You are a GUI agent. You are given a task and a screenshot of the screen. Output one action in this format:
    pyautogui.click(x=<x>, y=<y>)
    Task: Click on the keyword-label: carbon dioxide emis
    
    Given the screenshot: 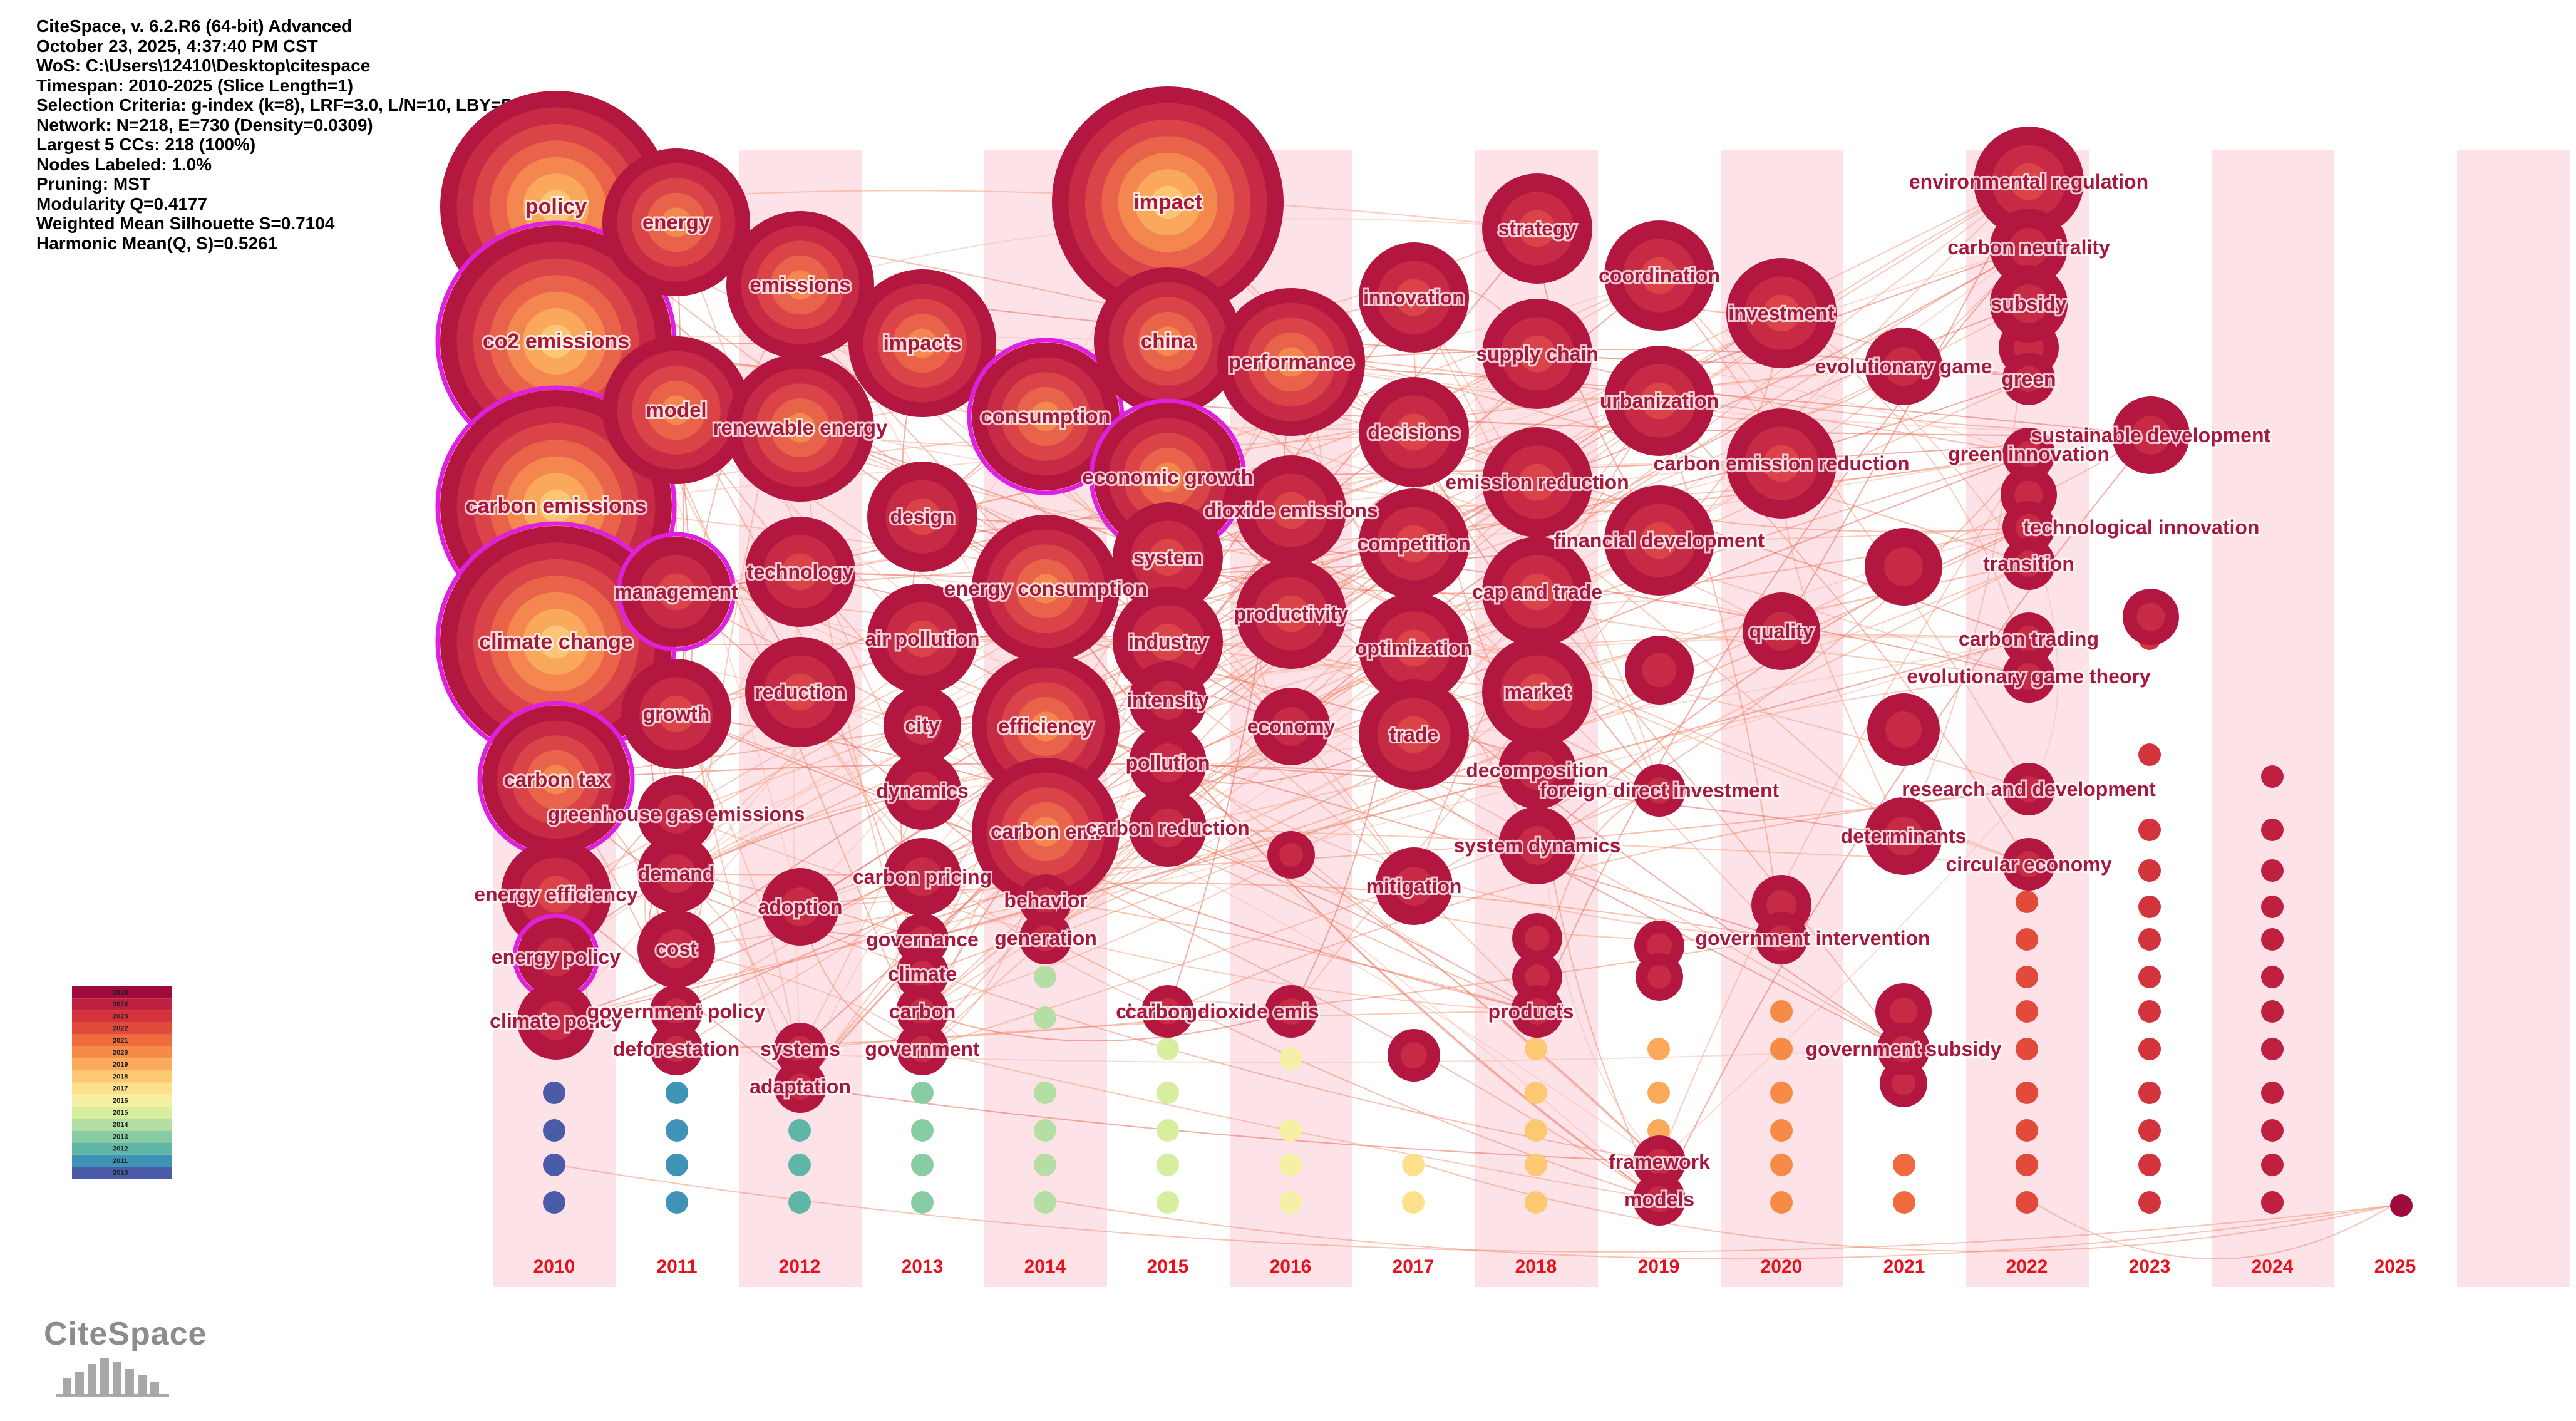 What is the action you would take?
    pyautogui.click(x=1222, y=1012)
    